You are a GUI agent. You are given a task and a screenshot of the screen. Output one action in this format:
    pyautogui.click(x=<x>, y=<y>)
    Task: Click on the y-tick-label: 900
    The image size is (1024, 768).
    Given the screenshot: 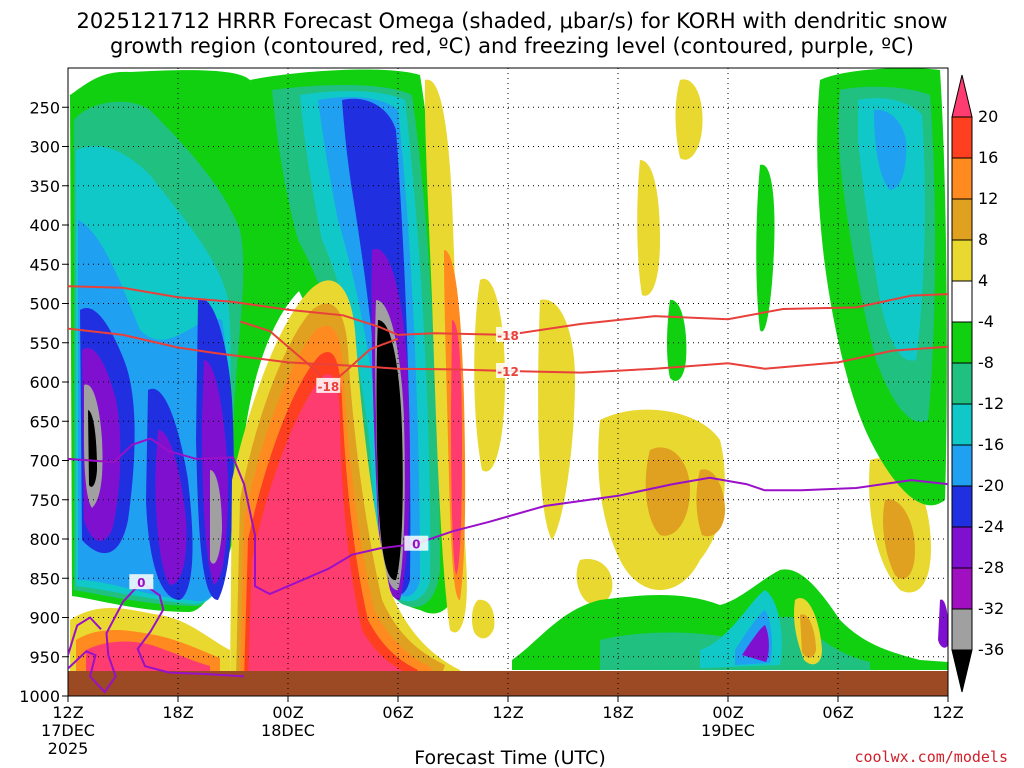 What is the action you would take?
    pyautogui.click(x=44, y=618)
    